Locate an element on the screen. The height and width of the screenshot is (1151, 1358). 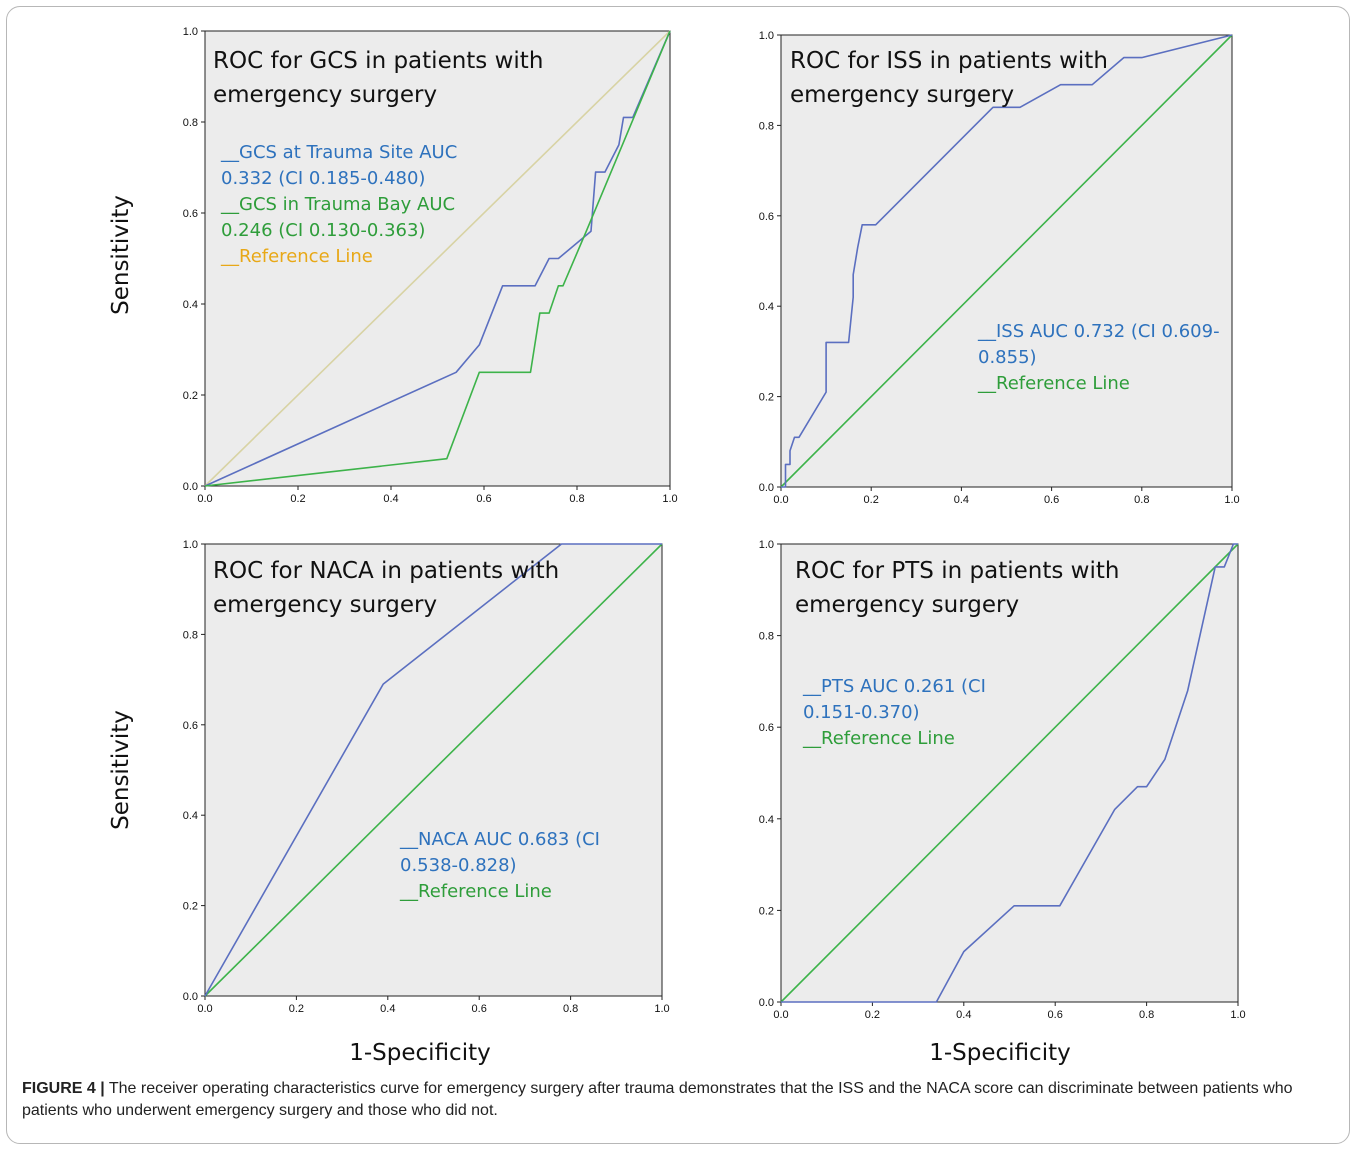
chart-title-line: ROC for GCS in patients with is located at coordinates (378, 61).